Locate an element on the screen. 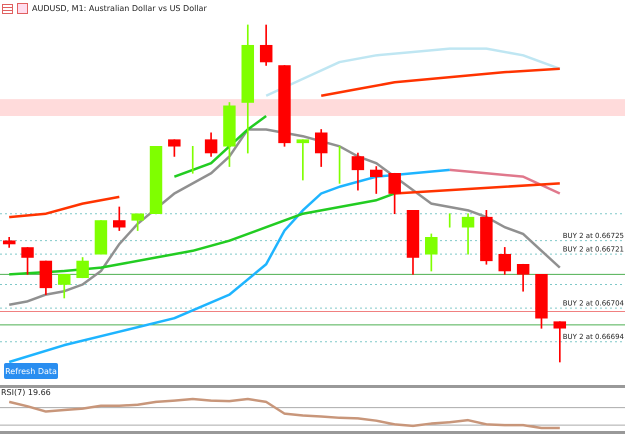  chart-title: AUDUSD, M1: Australian Dollar vs US Dollar is located at coordinates (119, 8).